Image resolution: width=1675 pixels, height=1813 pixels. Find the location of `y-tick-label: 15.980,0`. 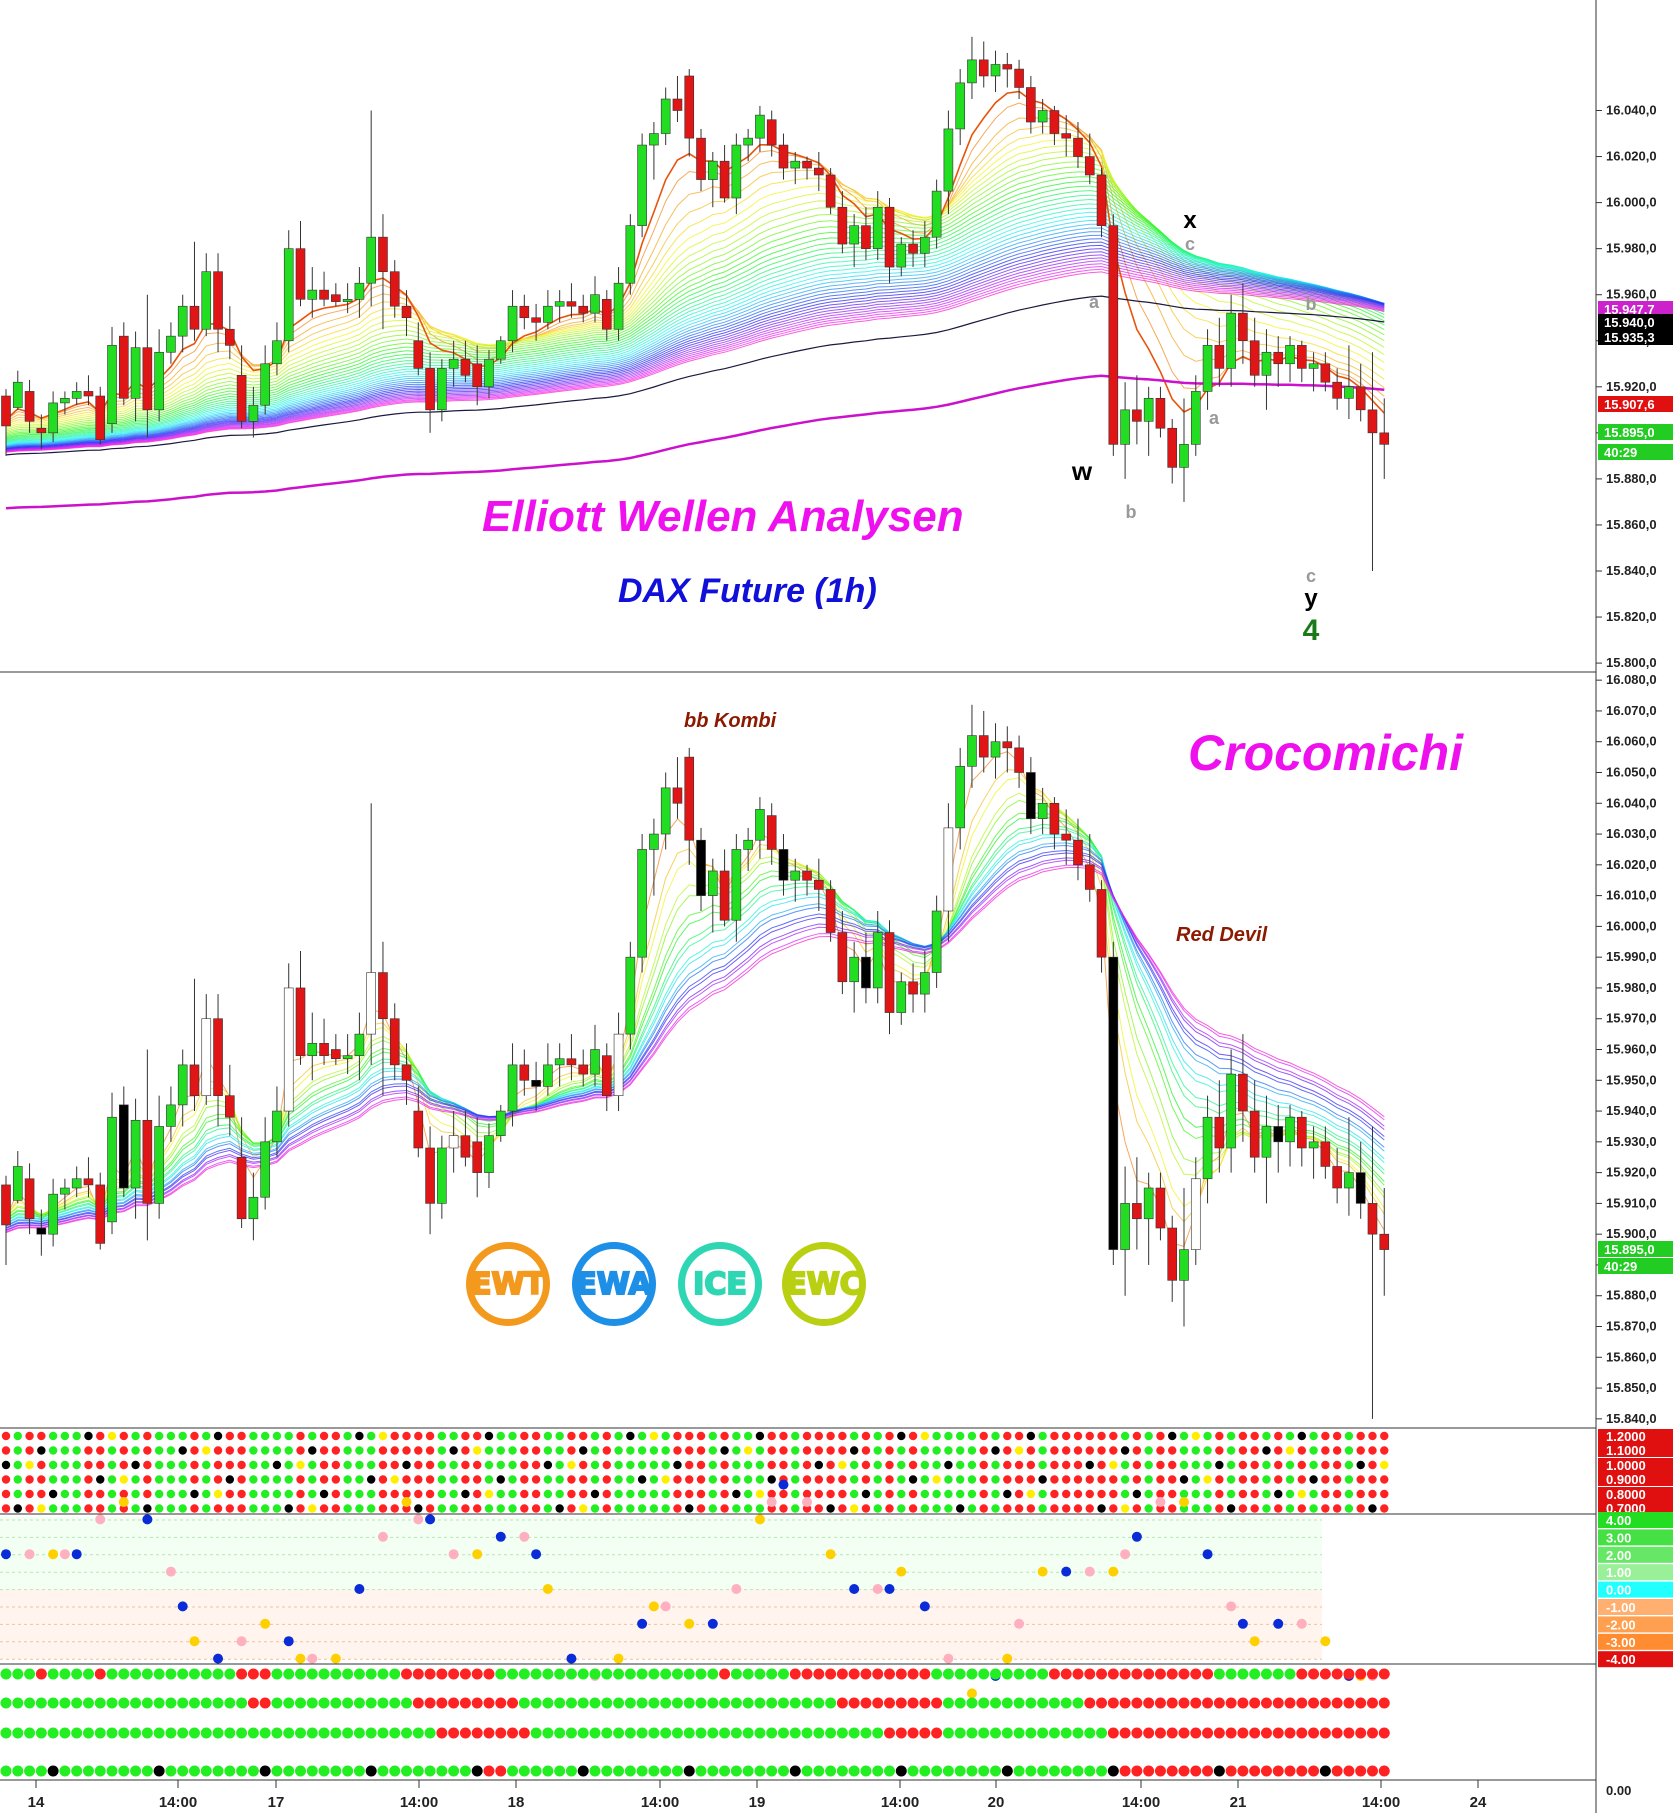

y-tick-label: 15.980,0 is located at coordinates (1631, 248).